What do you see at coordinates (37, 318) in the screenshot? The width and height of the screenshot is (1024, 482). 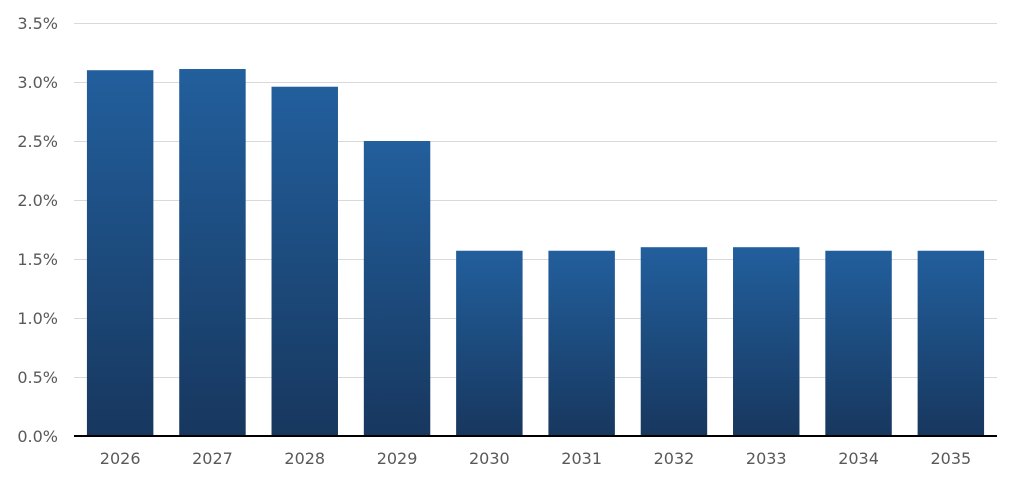 I see `y-tick-label: 1.0%` at bounding box center [37, 318].